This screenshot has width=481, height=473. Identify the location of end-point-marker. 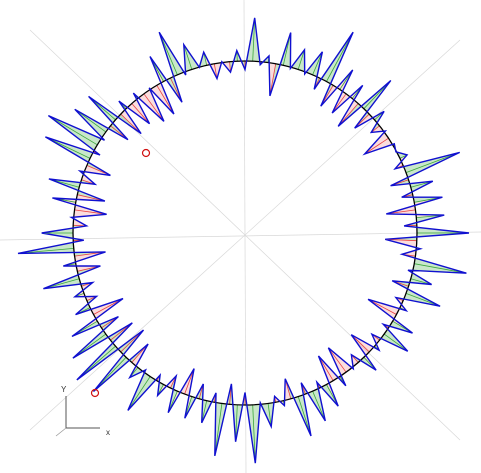
(95, 393).